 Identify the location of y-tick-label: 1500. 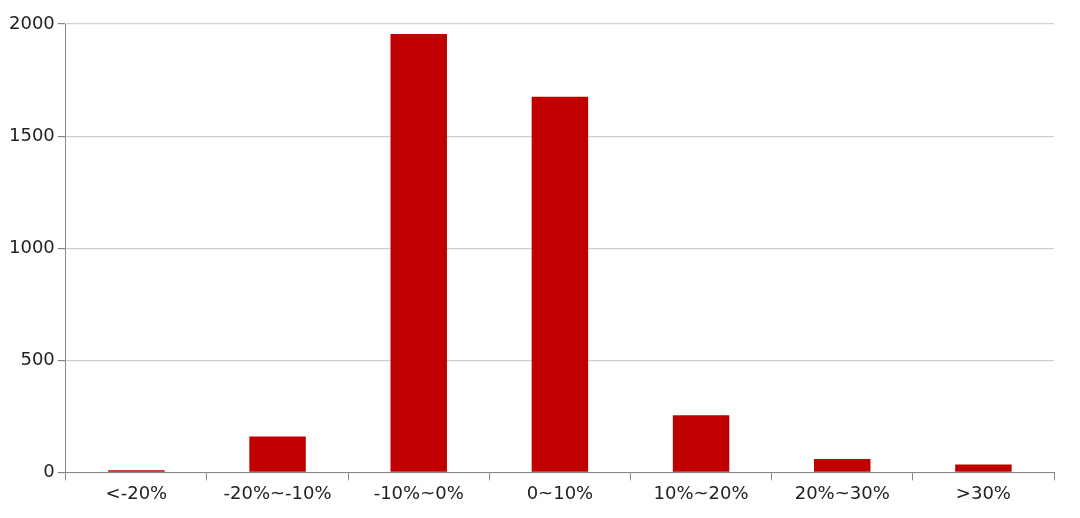
(32, 134).